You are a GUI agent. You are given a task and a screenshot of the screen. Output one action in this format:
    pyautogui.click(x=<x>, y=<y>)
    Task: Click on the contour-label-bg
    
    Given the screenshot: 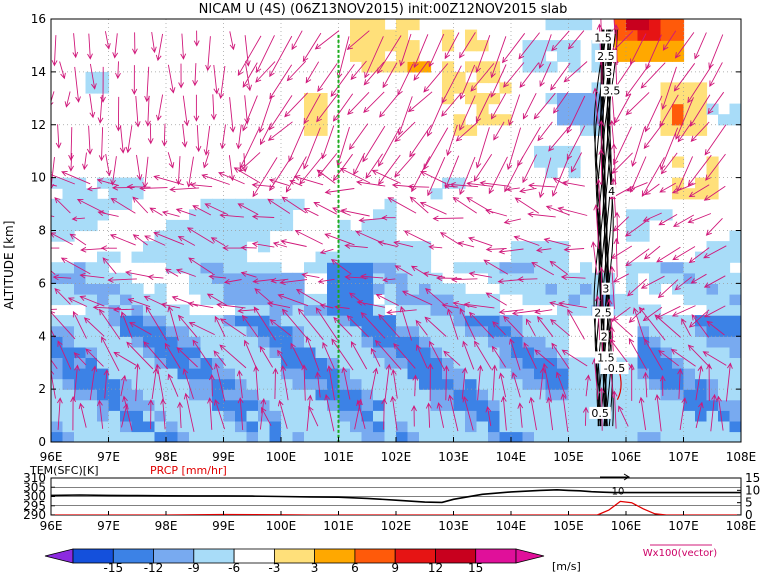 What is the action you would take?
    pyautogui.click(x=604, y=336)
    